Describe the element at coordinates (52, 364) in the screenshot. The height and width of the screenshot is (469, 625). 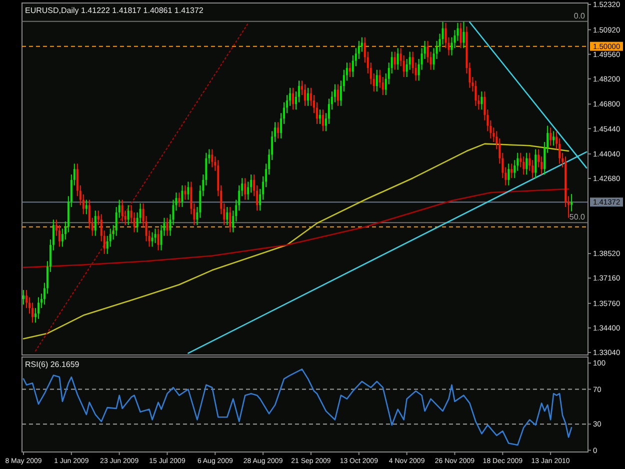
I see `chart-title: RSI(6) 26.1659` at that location.